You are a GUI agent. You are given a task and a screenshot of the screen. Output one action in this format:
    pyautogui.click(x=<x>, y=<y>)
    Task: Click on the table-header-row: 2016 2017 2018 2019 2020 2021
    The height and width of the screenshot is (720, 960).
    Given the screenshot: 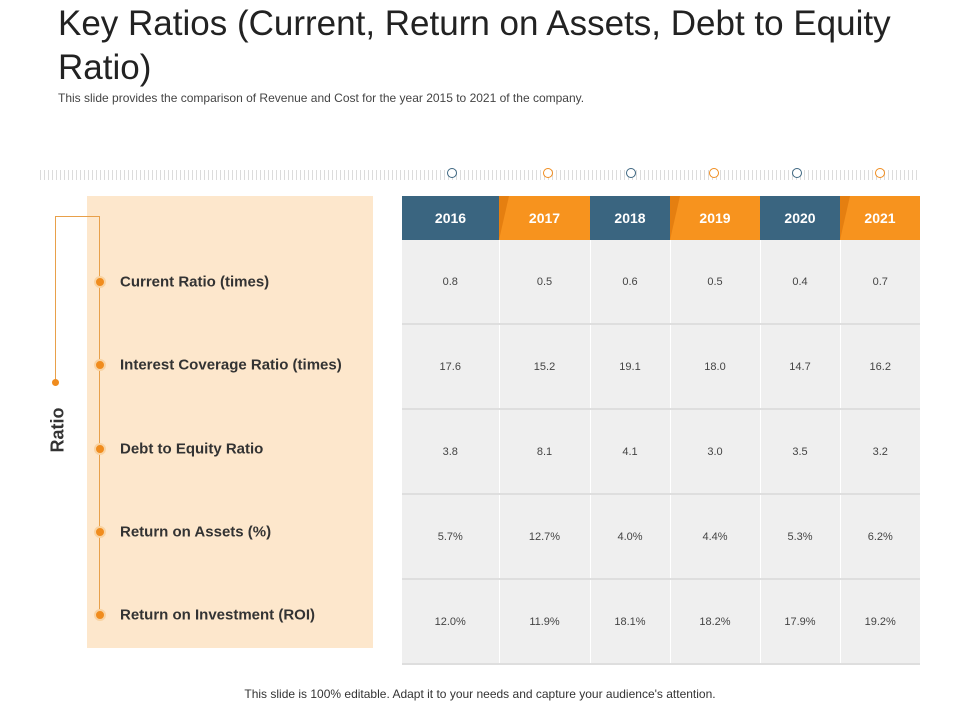 What is the action you would take?
    pyautogui.click(x=661, y=218)
    